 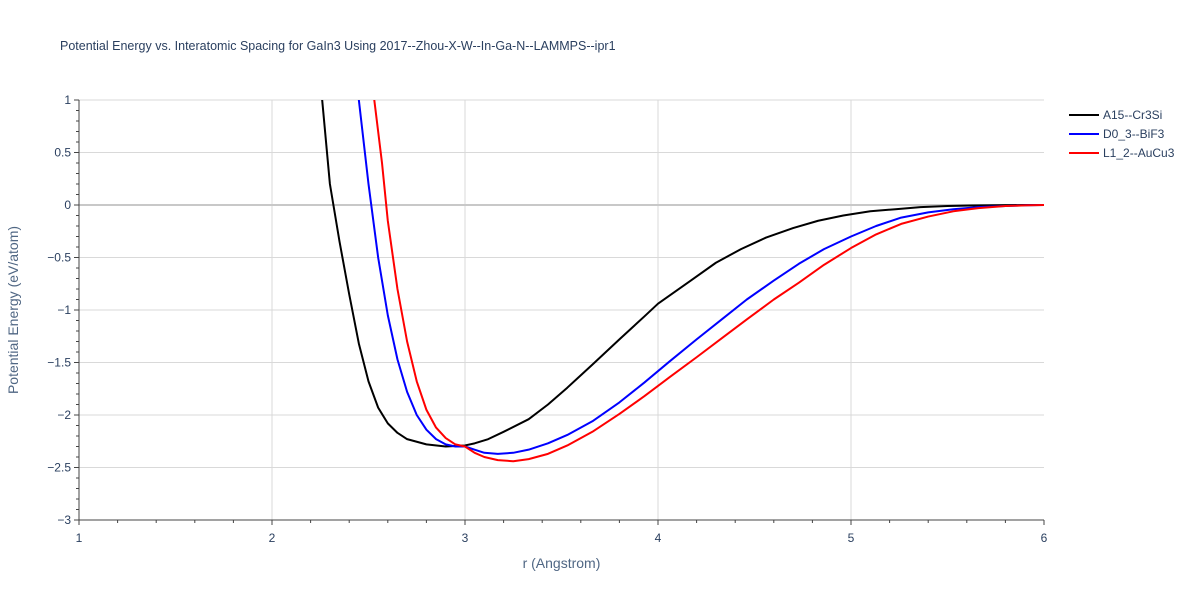 What do you see at coordinates (59, 363) in the screenshot?
I see `y-tick-label: −1.5` at bounding box center [59, 363].